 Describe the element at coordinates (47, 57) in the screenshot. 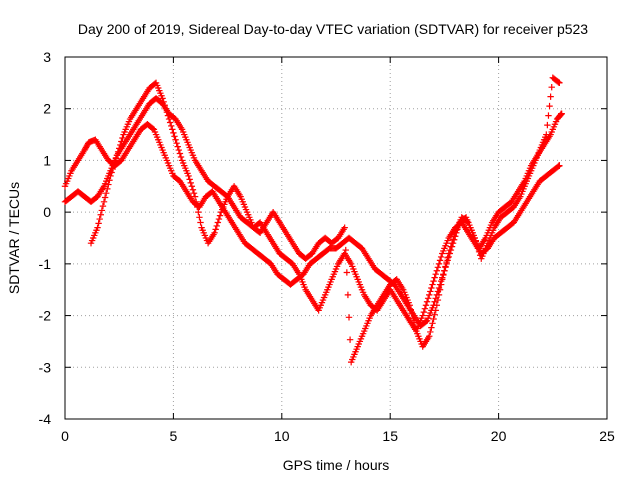

I see `y-tick-label: 3` at that location.